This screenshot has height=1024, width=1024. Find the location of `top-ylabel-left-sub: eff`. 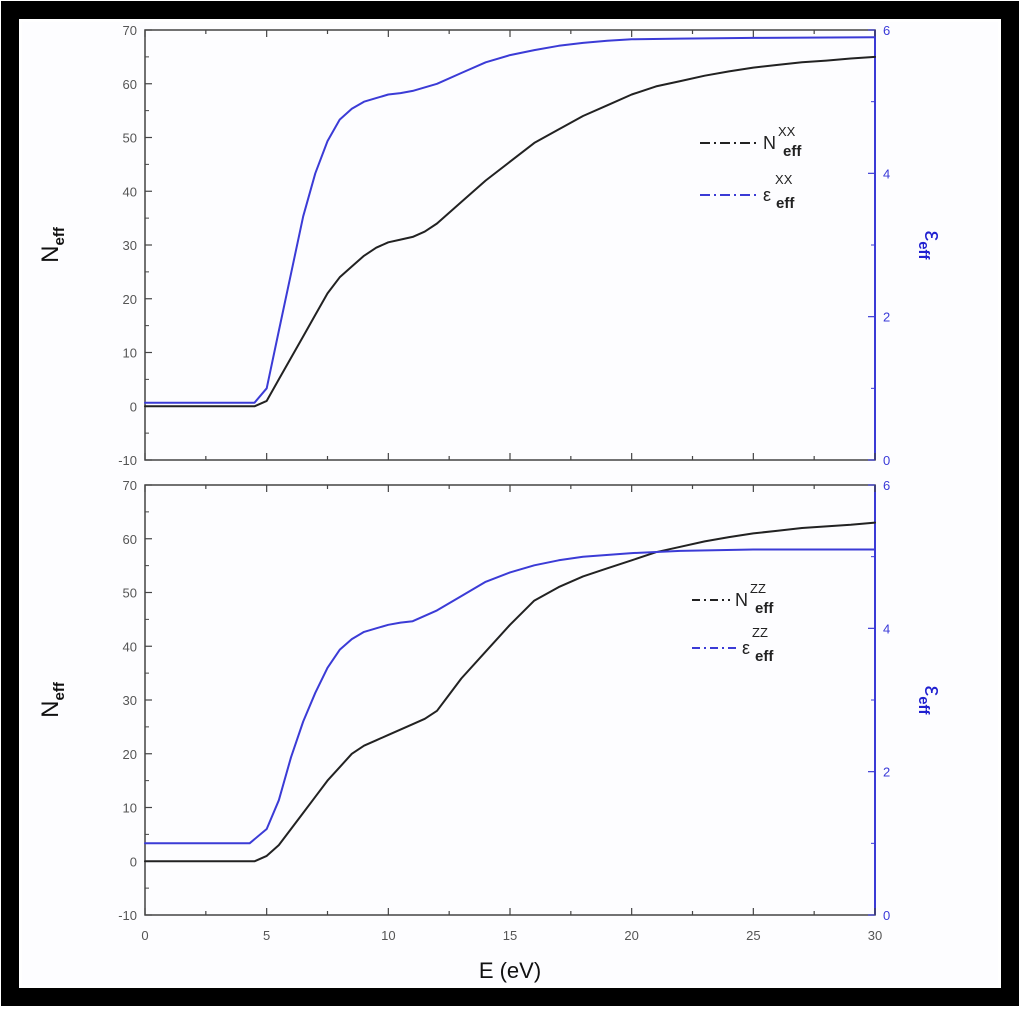

top-ylabel-left-sub: eff is located at coordinates (59, 235).